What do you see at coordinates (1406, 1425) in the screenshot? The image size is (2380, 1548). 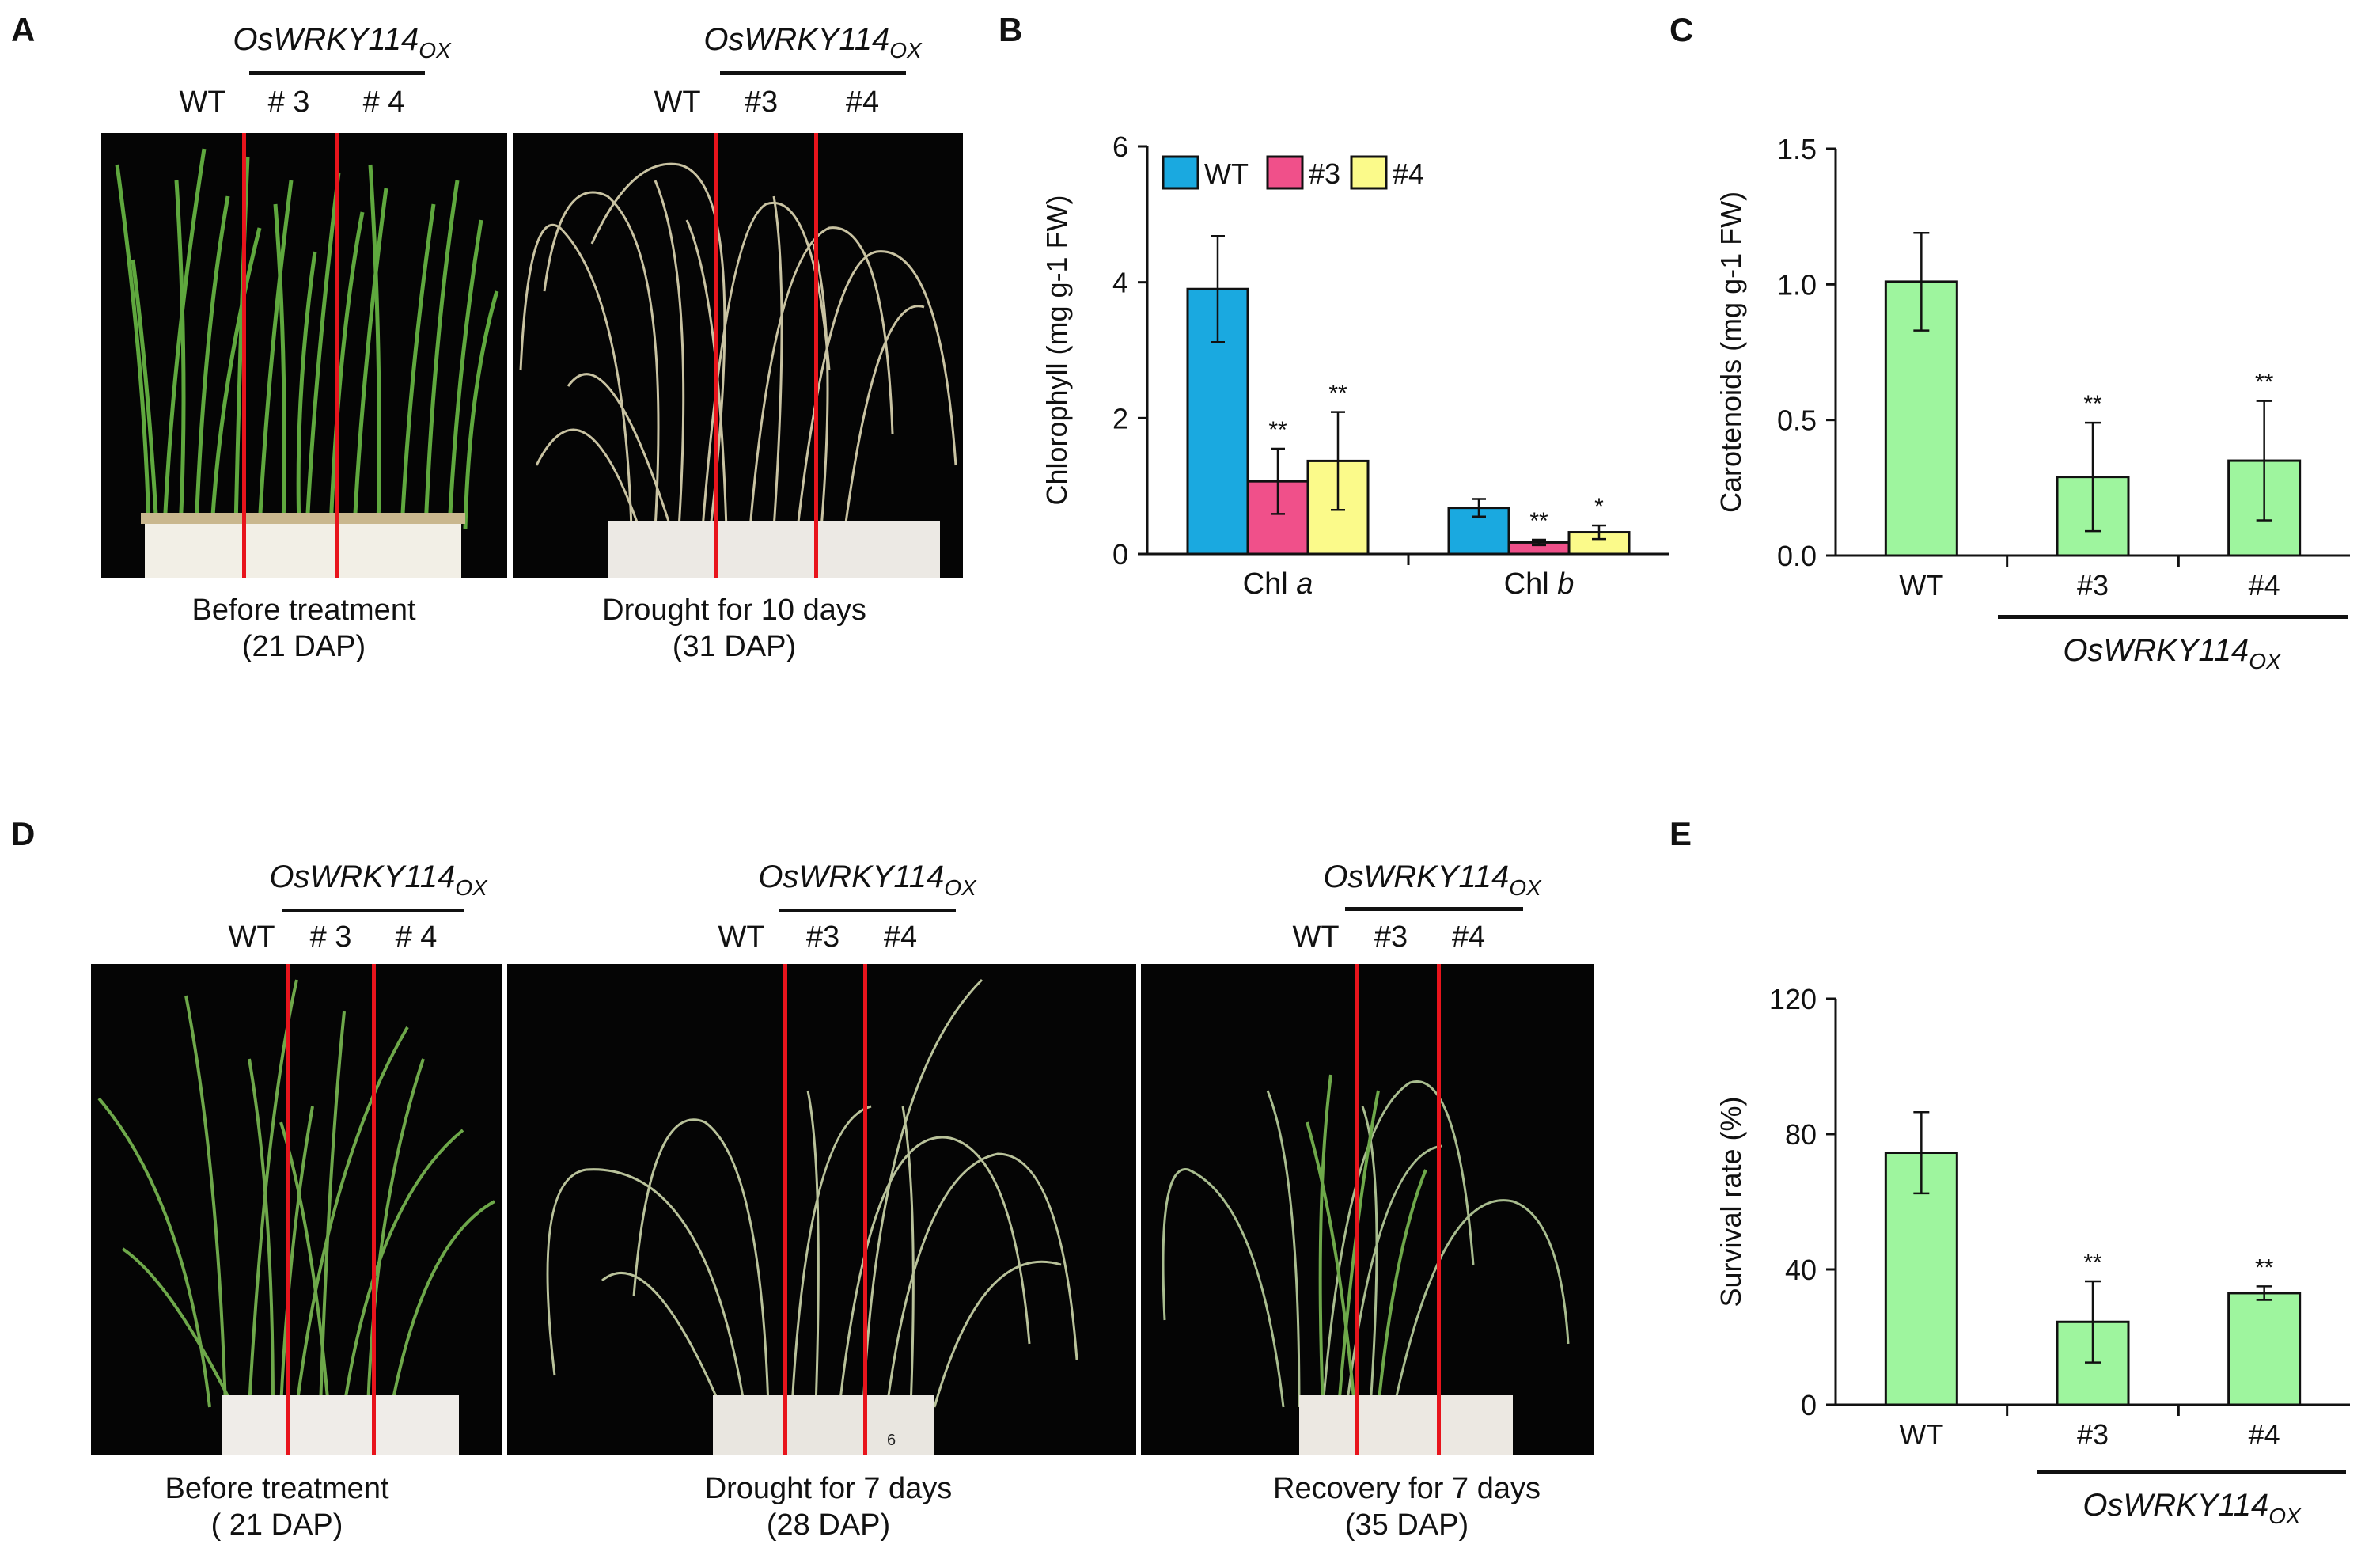 I see `d3-pot` at bounding box center [1406, 1425].